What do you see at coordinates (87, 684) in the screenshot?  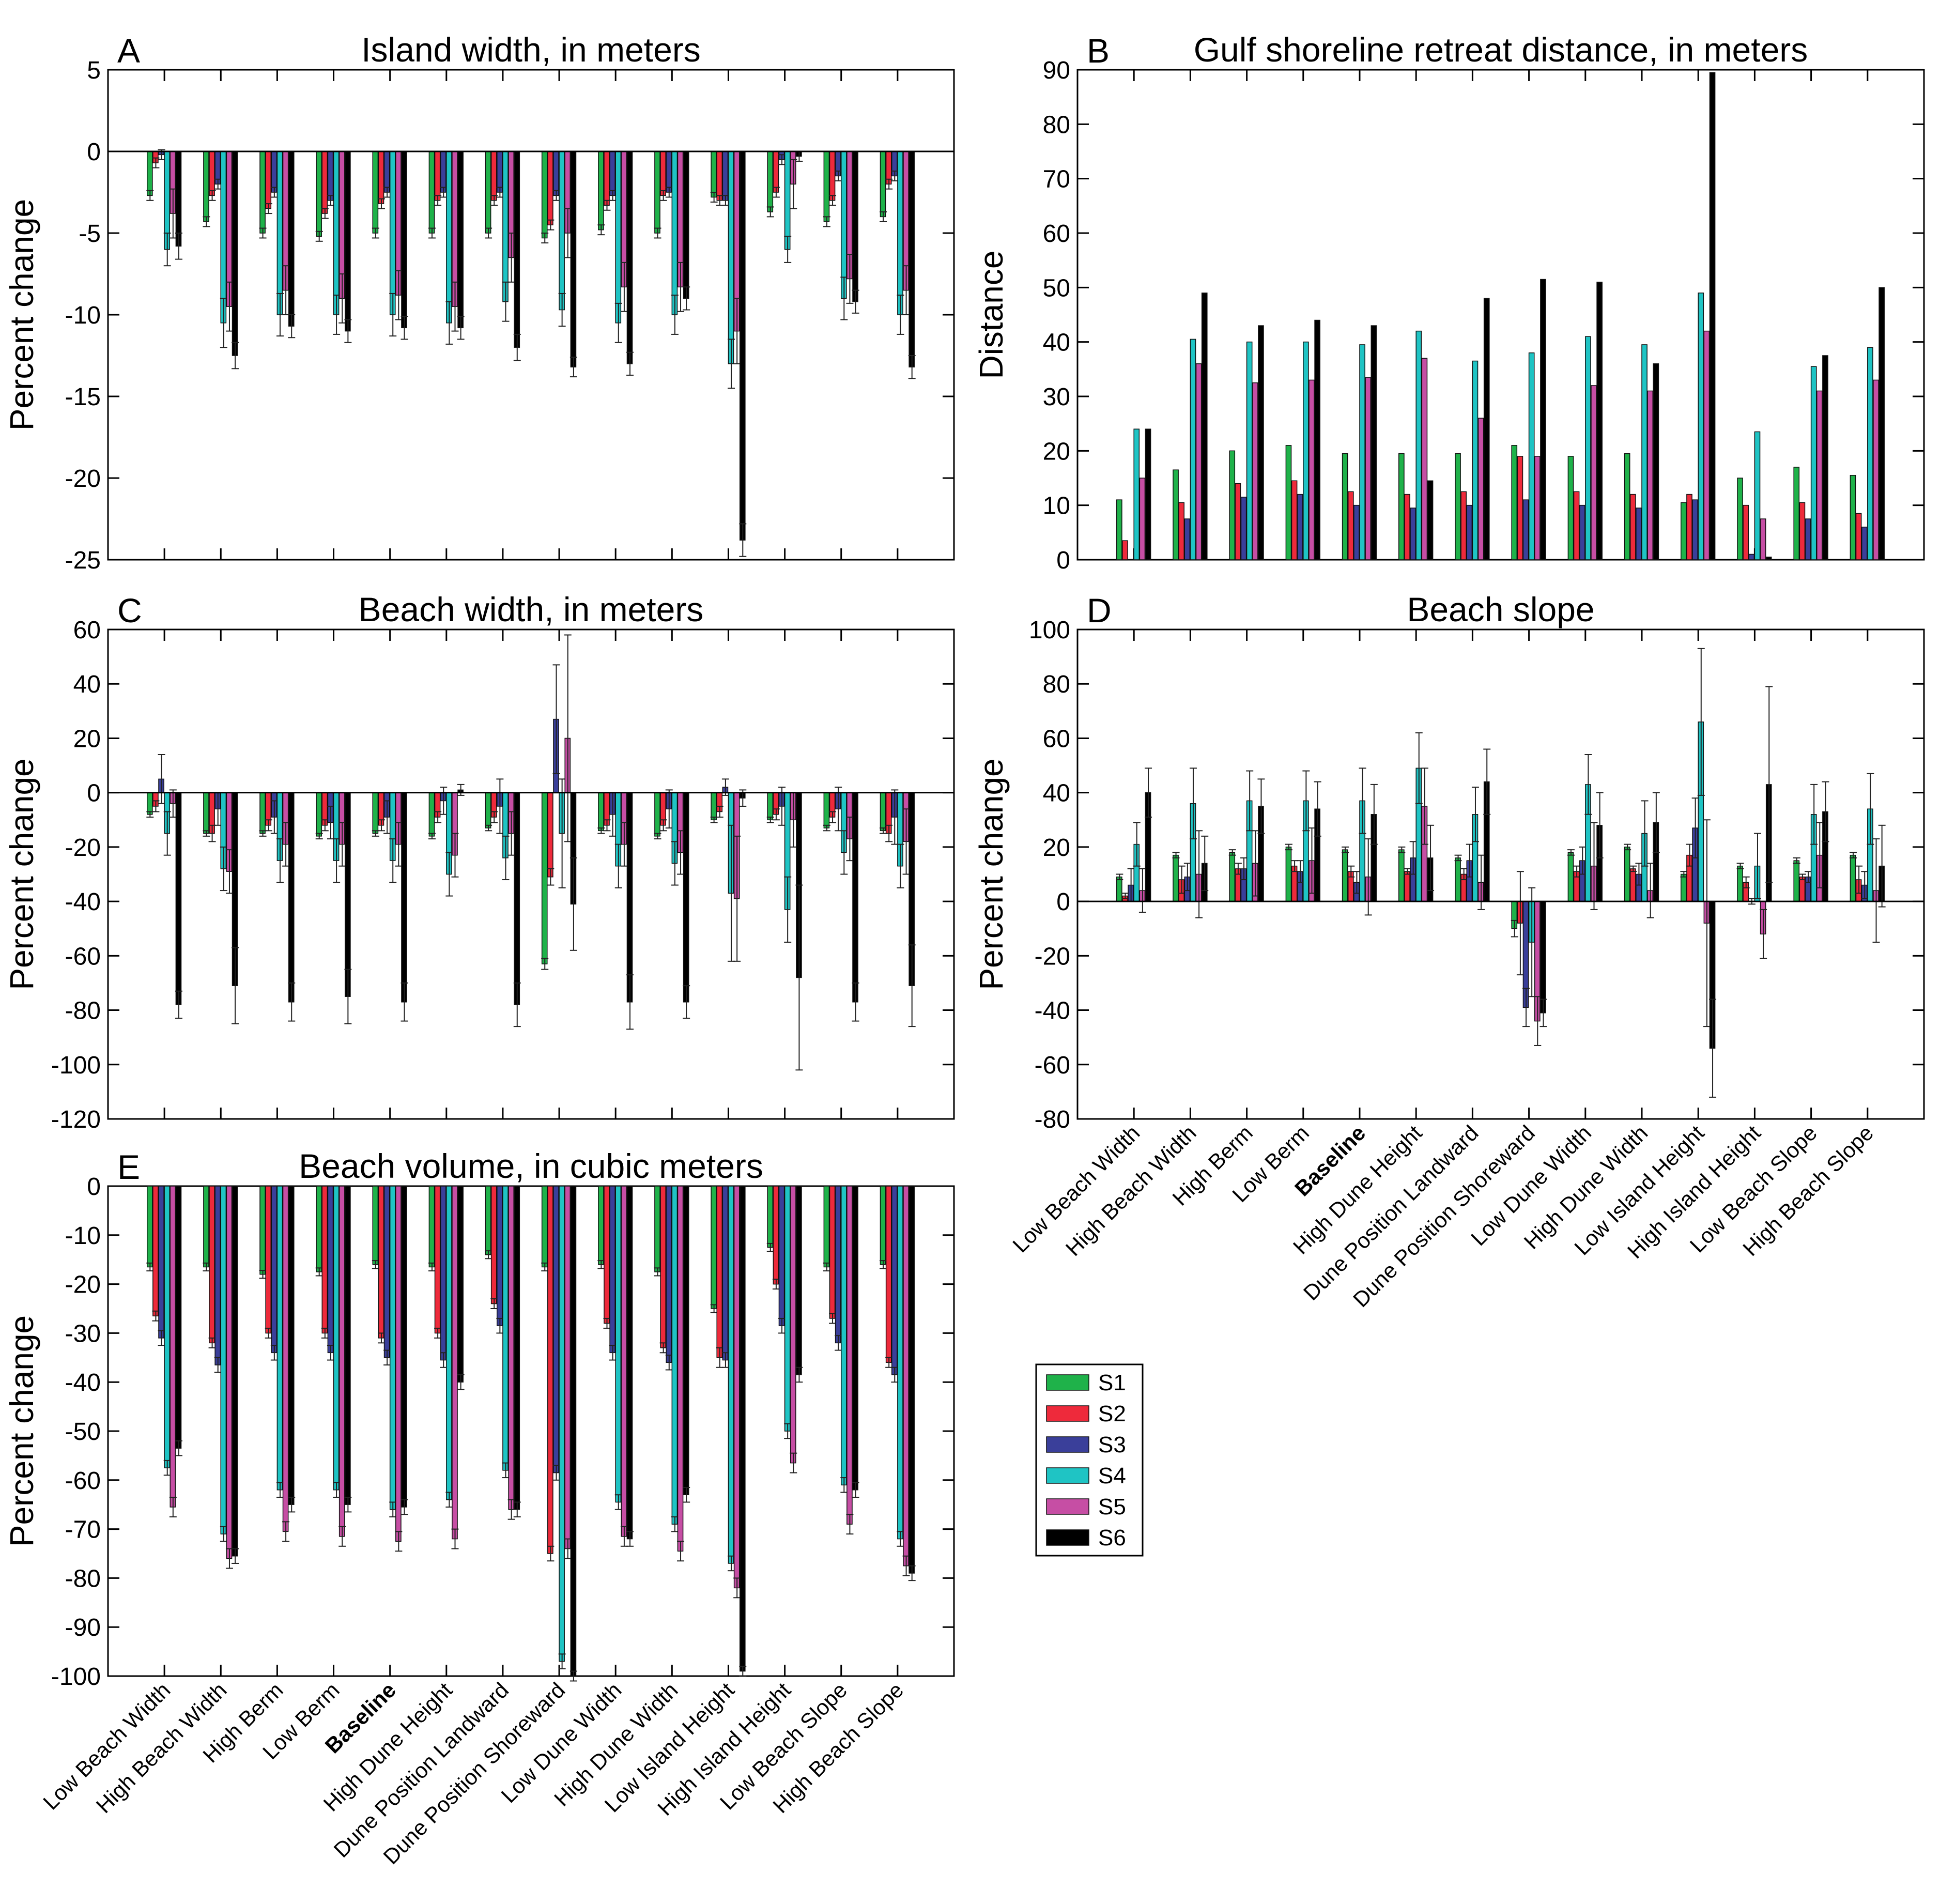 I see `y-tick-label: 40` at bounding box center [87, 684].